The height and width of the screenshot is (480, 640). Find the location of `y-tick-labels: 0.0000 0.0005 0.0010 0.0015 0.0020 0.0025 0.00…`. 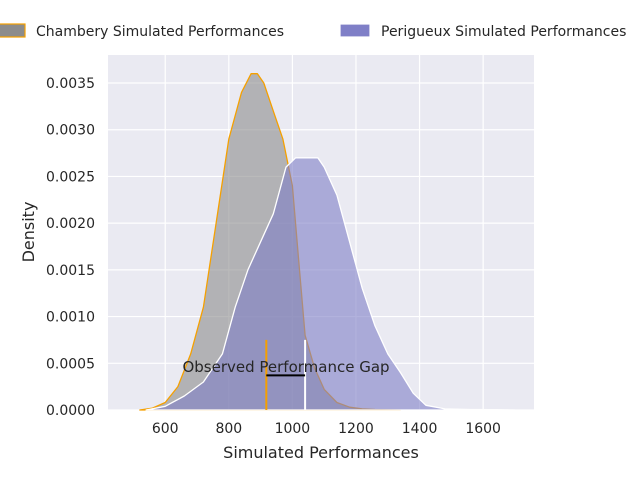

y-tick-labels: 0.0000 0.0005 0.0010 0.0015 0.0020 0.0025 0.00… is located at coordinates (70, 247).